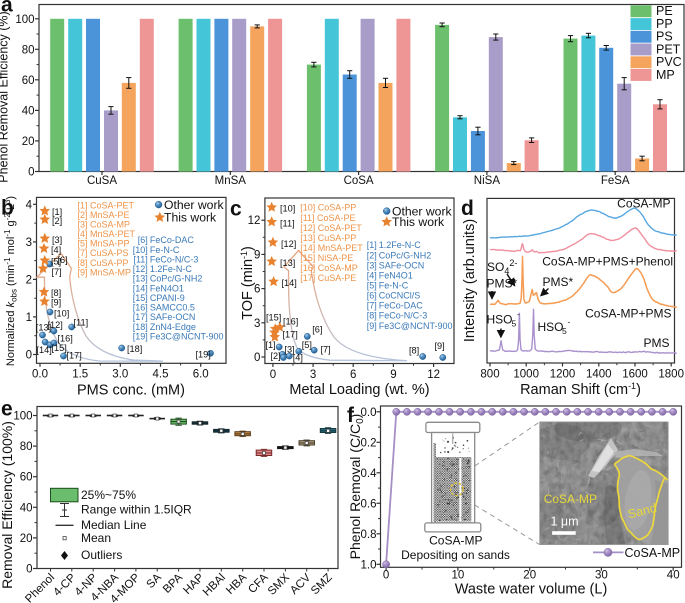 Image resolution: width=685 pixels, height=603 pixels. What do you see at coordinates (187, 336) in the screenshot?
I see `svg-text: Fe3C@NCNT-900` at bounding box center [187, 336].